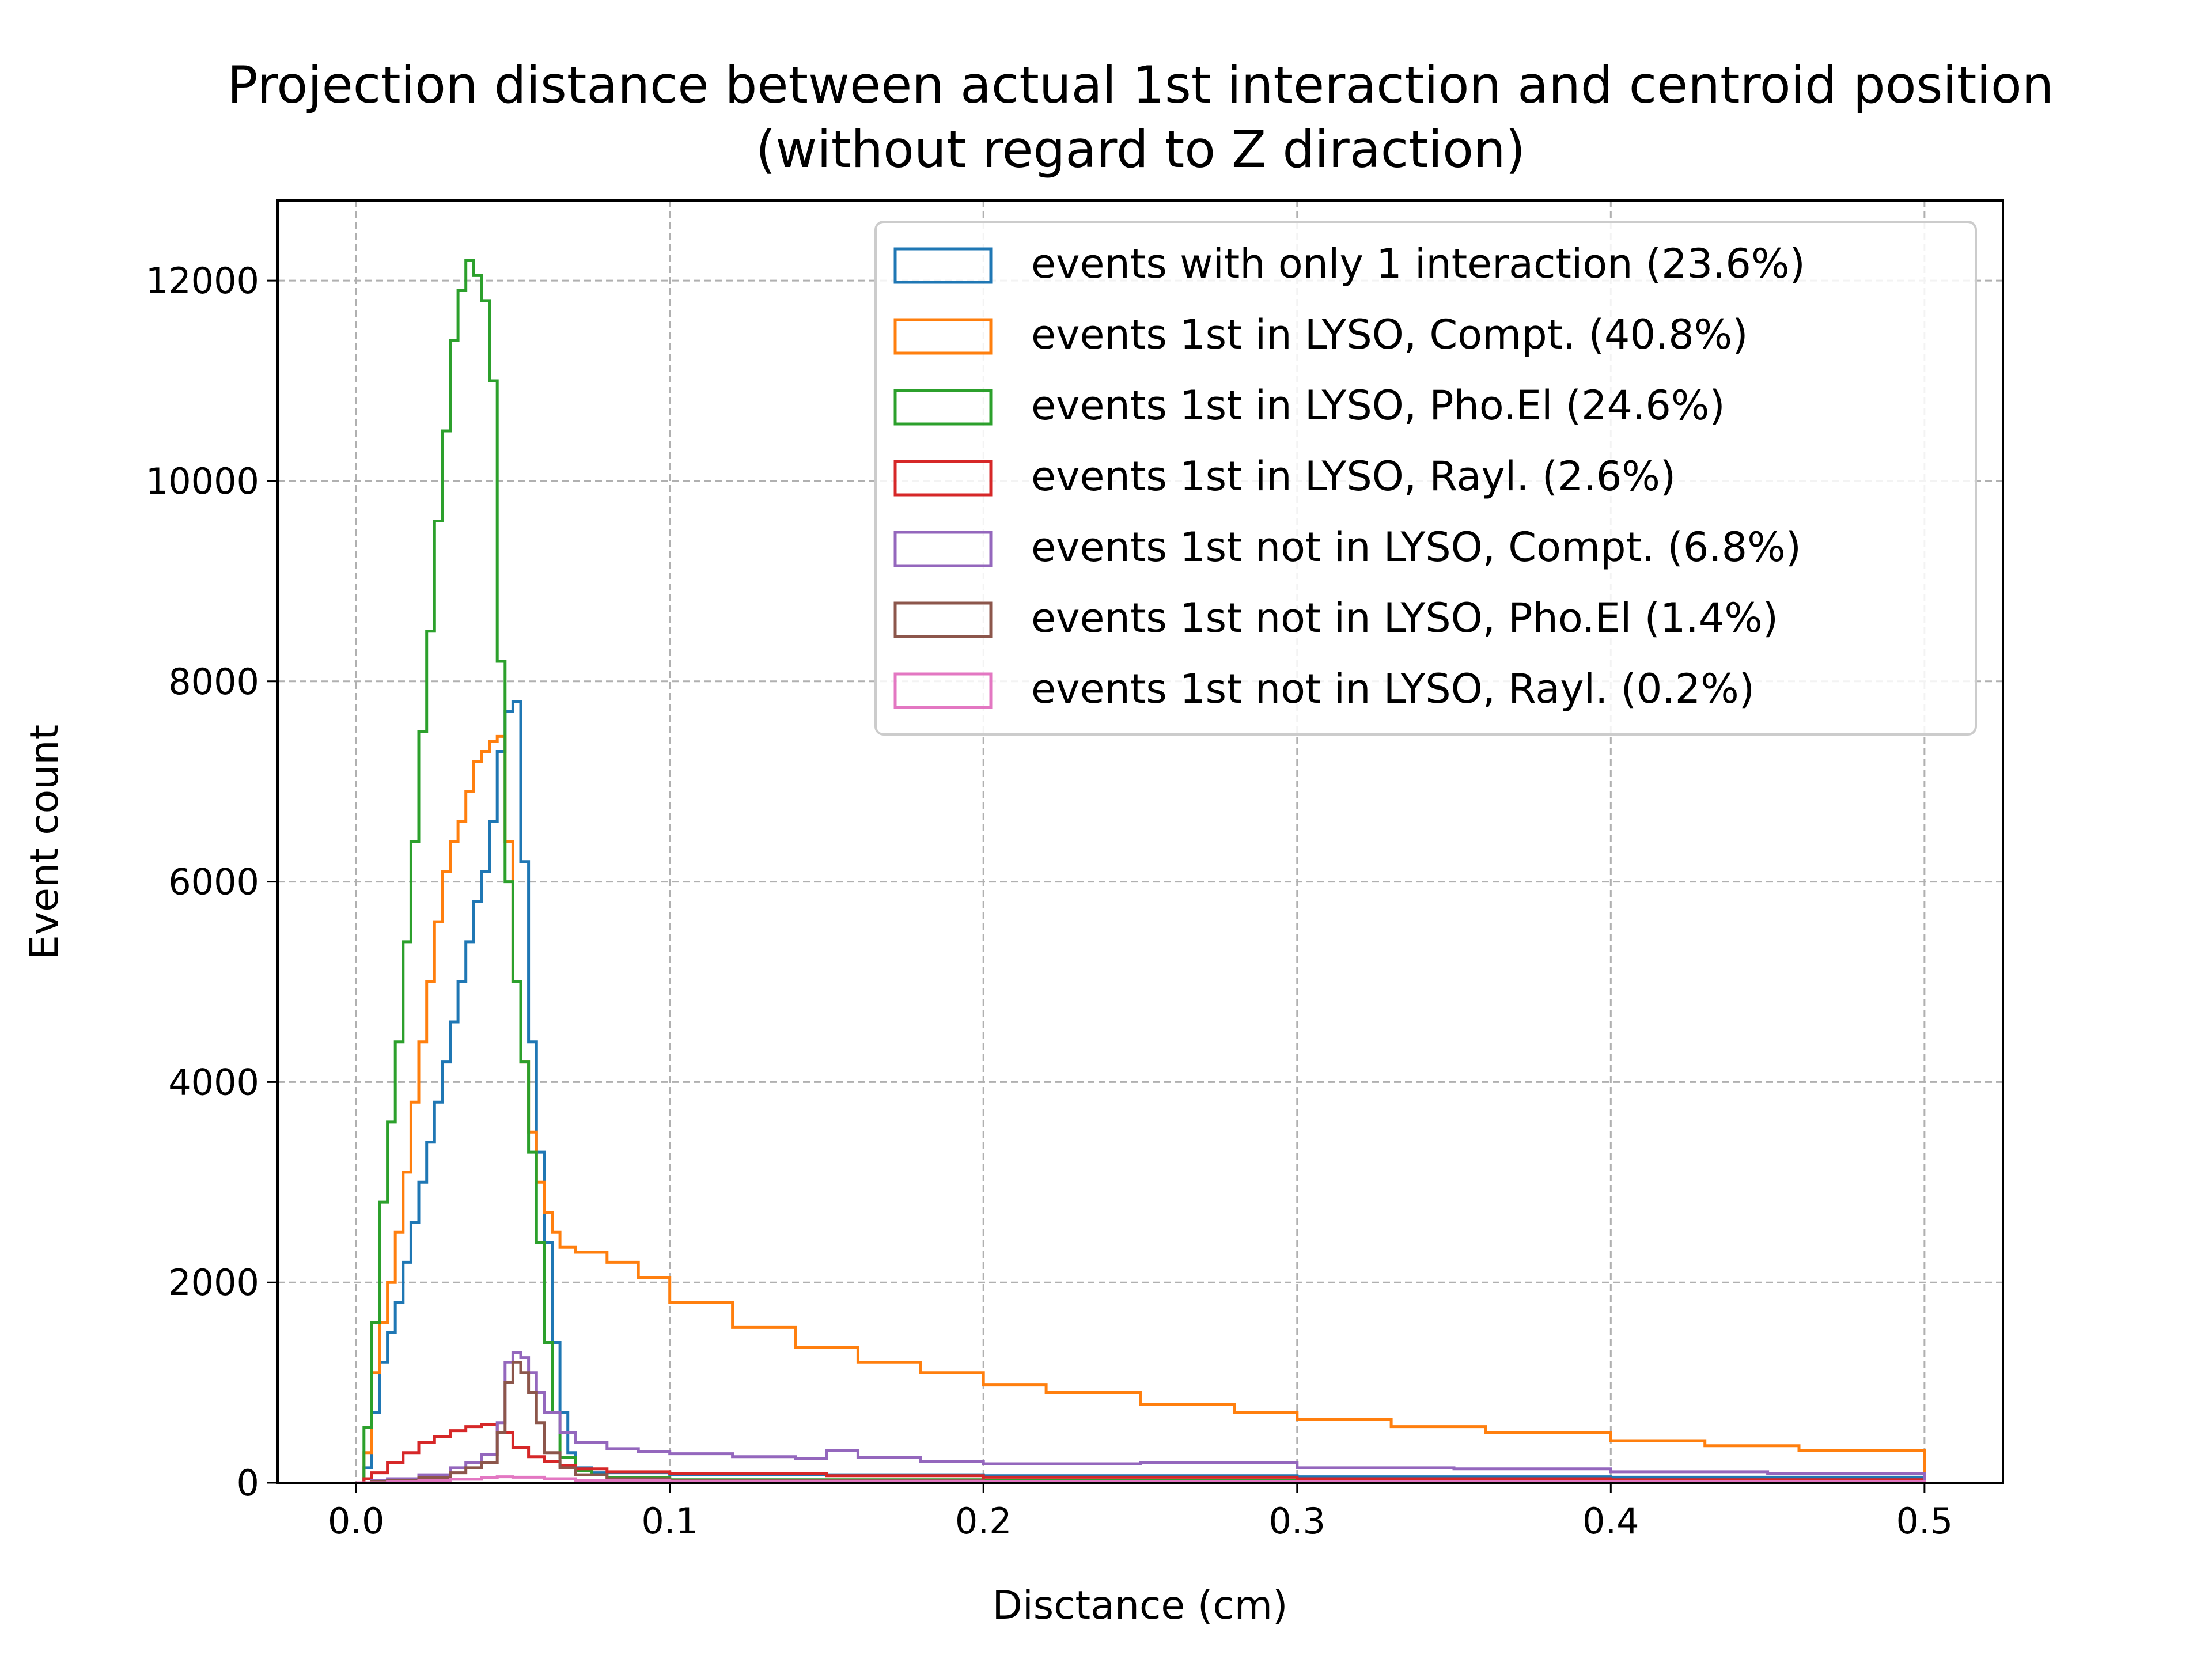 Image resolution: width=2212 pixels, height=1659 pixels. Describe the element at coordinates (1140, 1512) in the screenshot. I see `x-axis: 0.0 0.1 0.2 0.3 0.4 0.5` at that location.